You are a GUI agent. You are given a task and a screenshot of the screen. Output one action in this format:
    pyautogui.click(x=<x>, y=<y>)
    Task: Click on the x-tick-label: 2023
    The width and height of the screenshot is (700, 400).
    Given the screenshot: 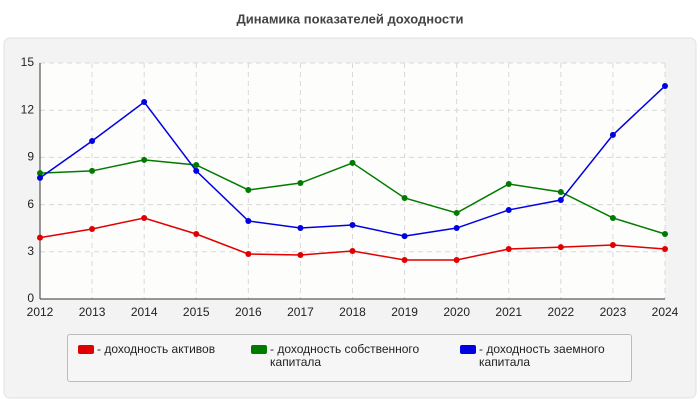 What is the action you would take?
    pyautogui.click(x=613, y=312)
    